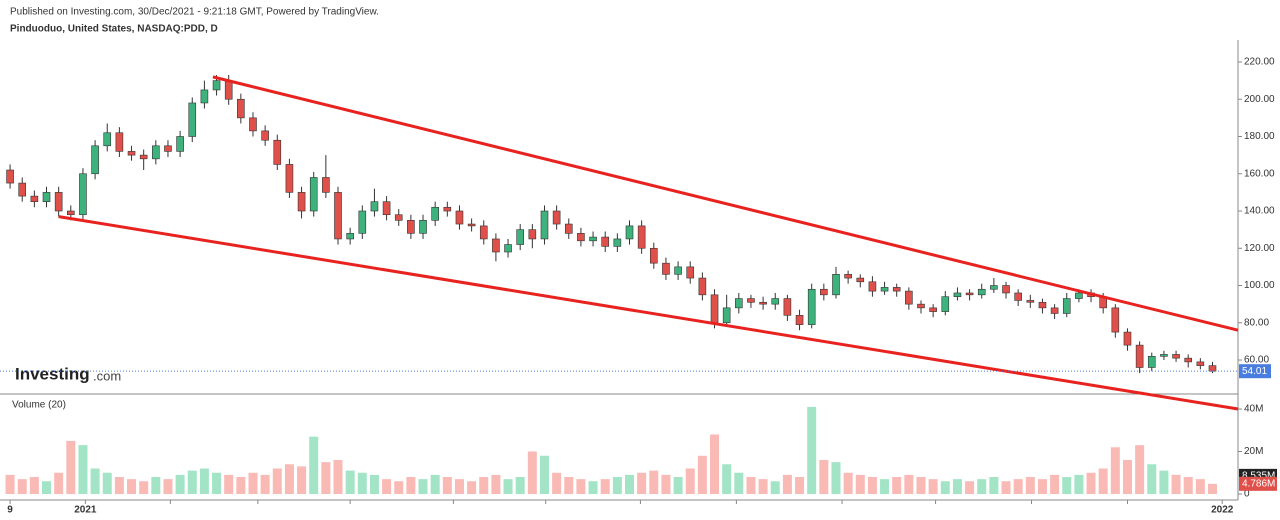 The image size is (1280, 520). What do you see at coordinates (39, 405) in the screenshot?
I see `volume-title: Volume (20)` at bounding box center [39, 405].